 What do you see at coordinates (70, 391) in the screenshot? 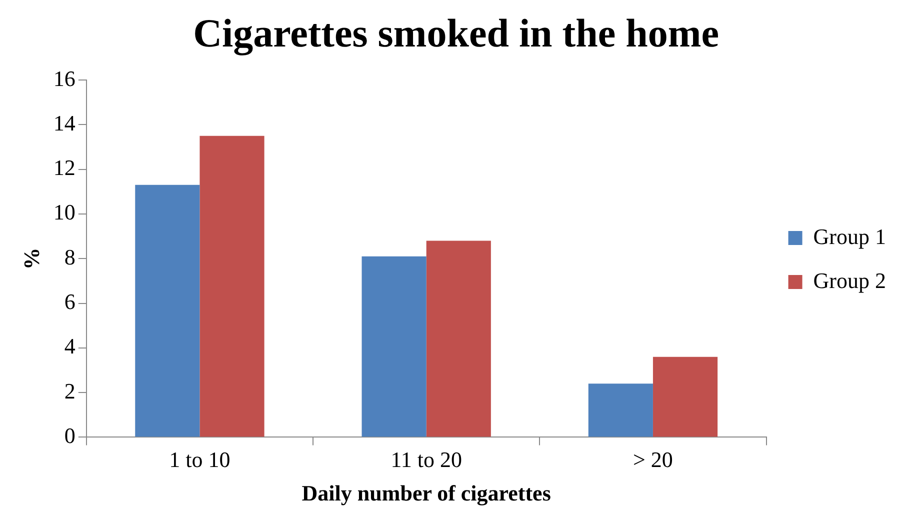
I see `y-tick-label: 2` at bounding box center [70, 391].